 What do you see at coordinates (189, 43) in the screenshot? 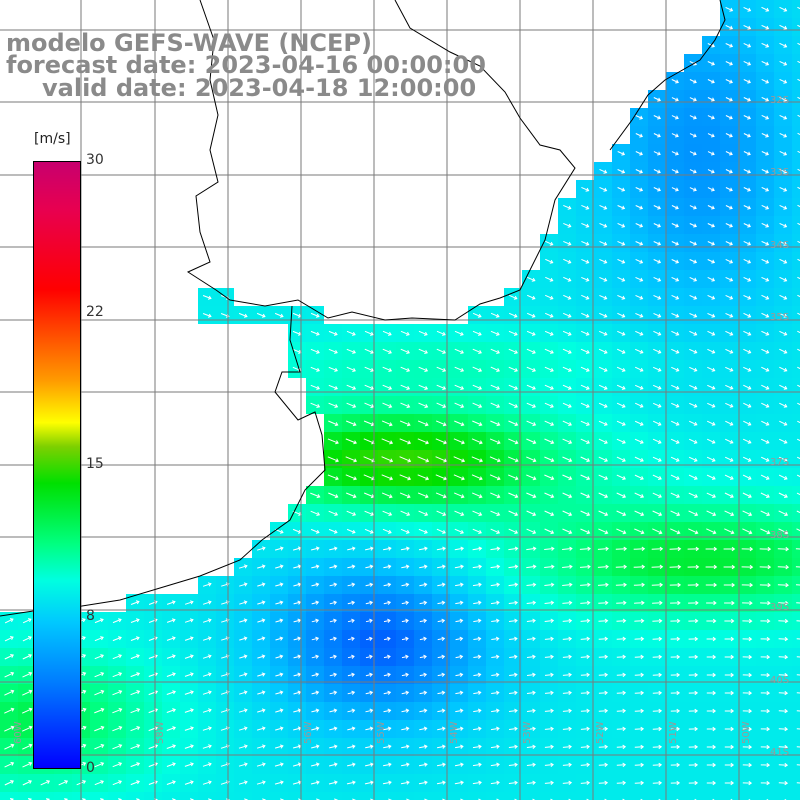
I see `model-title: modelo GEFS-WAVE (NCEP)` at bounding box center [189, 43].